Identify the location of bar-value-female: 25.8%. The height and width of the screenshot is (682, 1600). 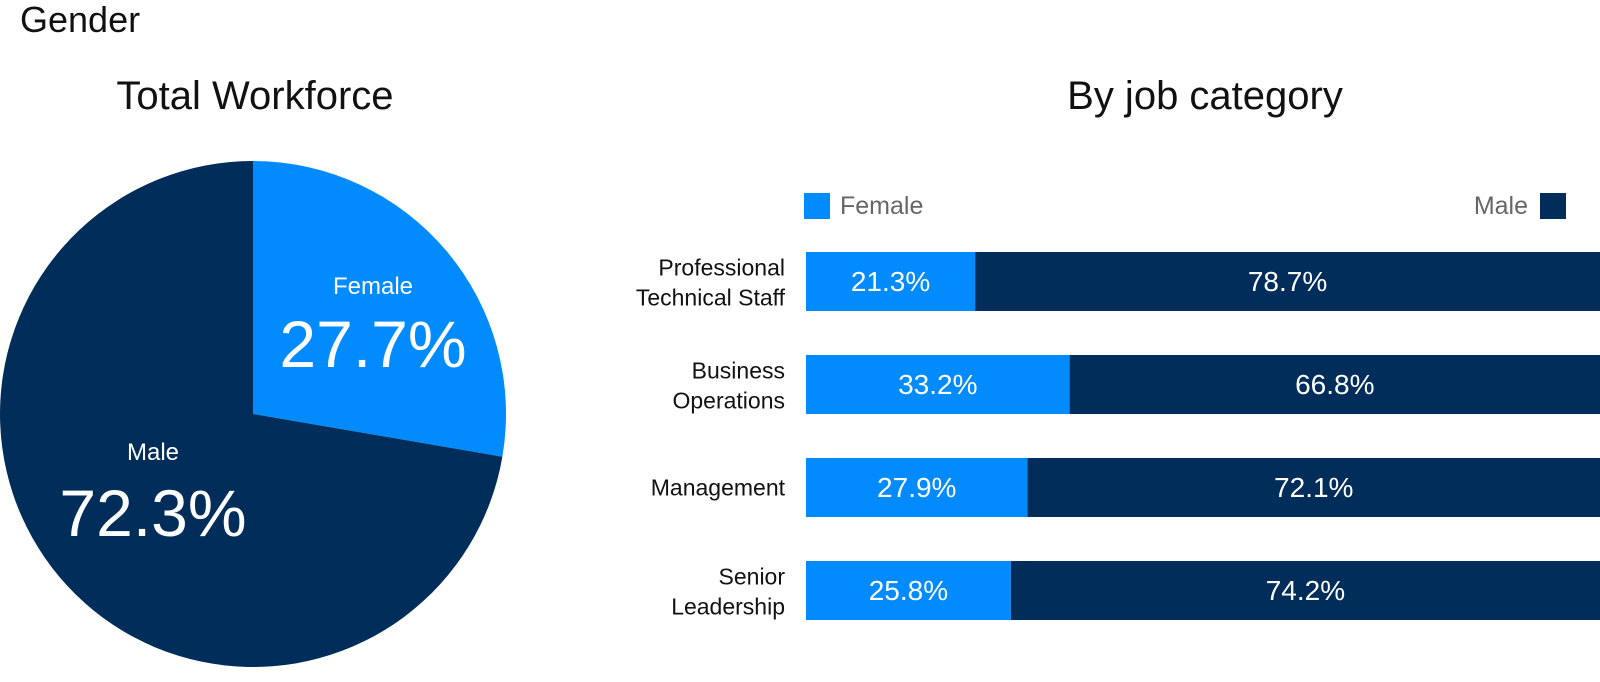
(908, 590).